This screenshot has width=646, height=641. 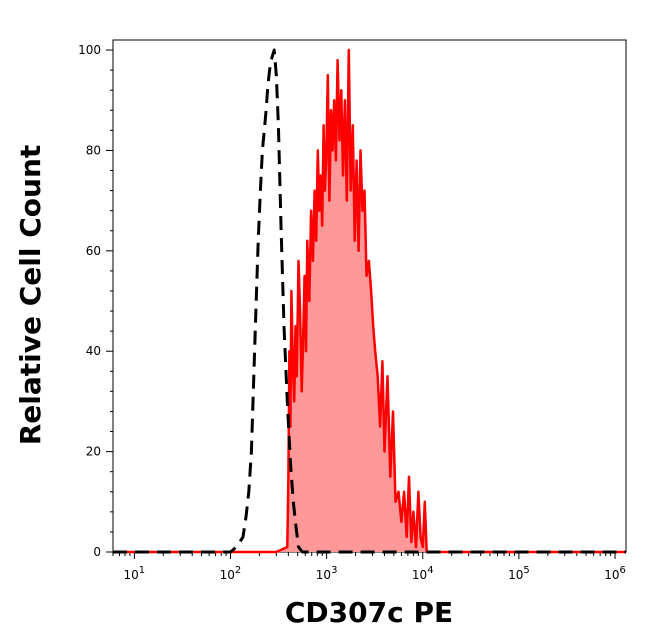 I want to click on y-tick-label: 20, so click(x=93, y=452).